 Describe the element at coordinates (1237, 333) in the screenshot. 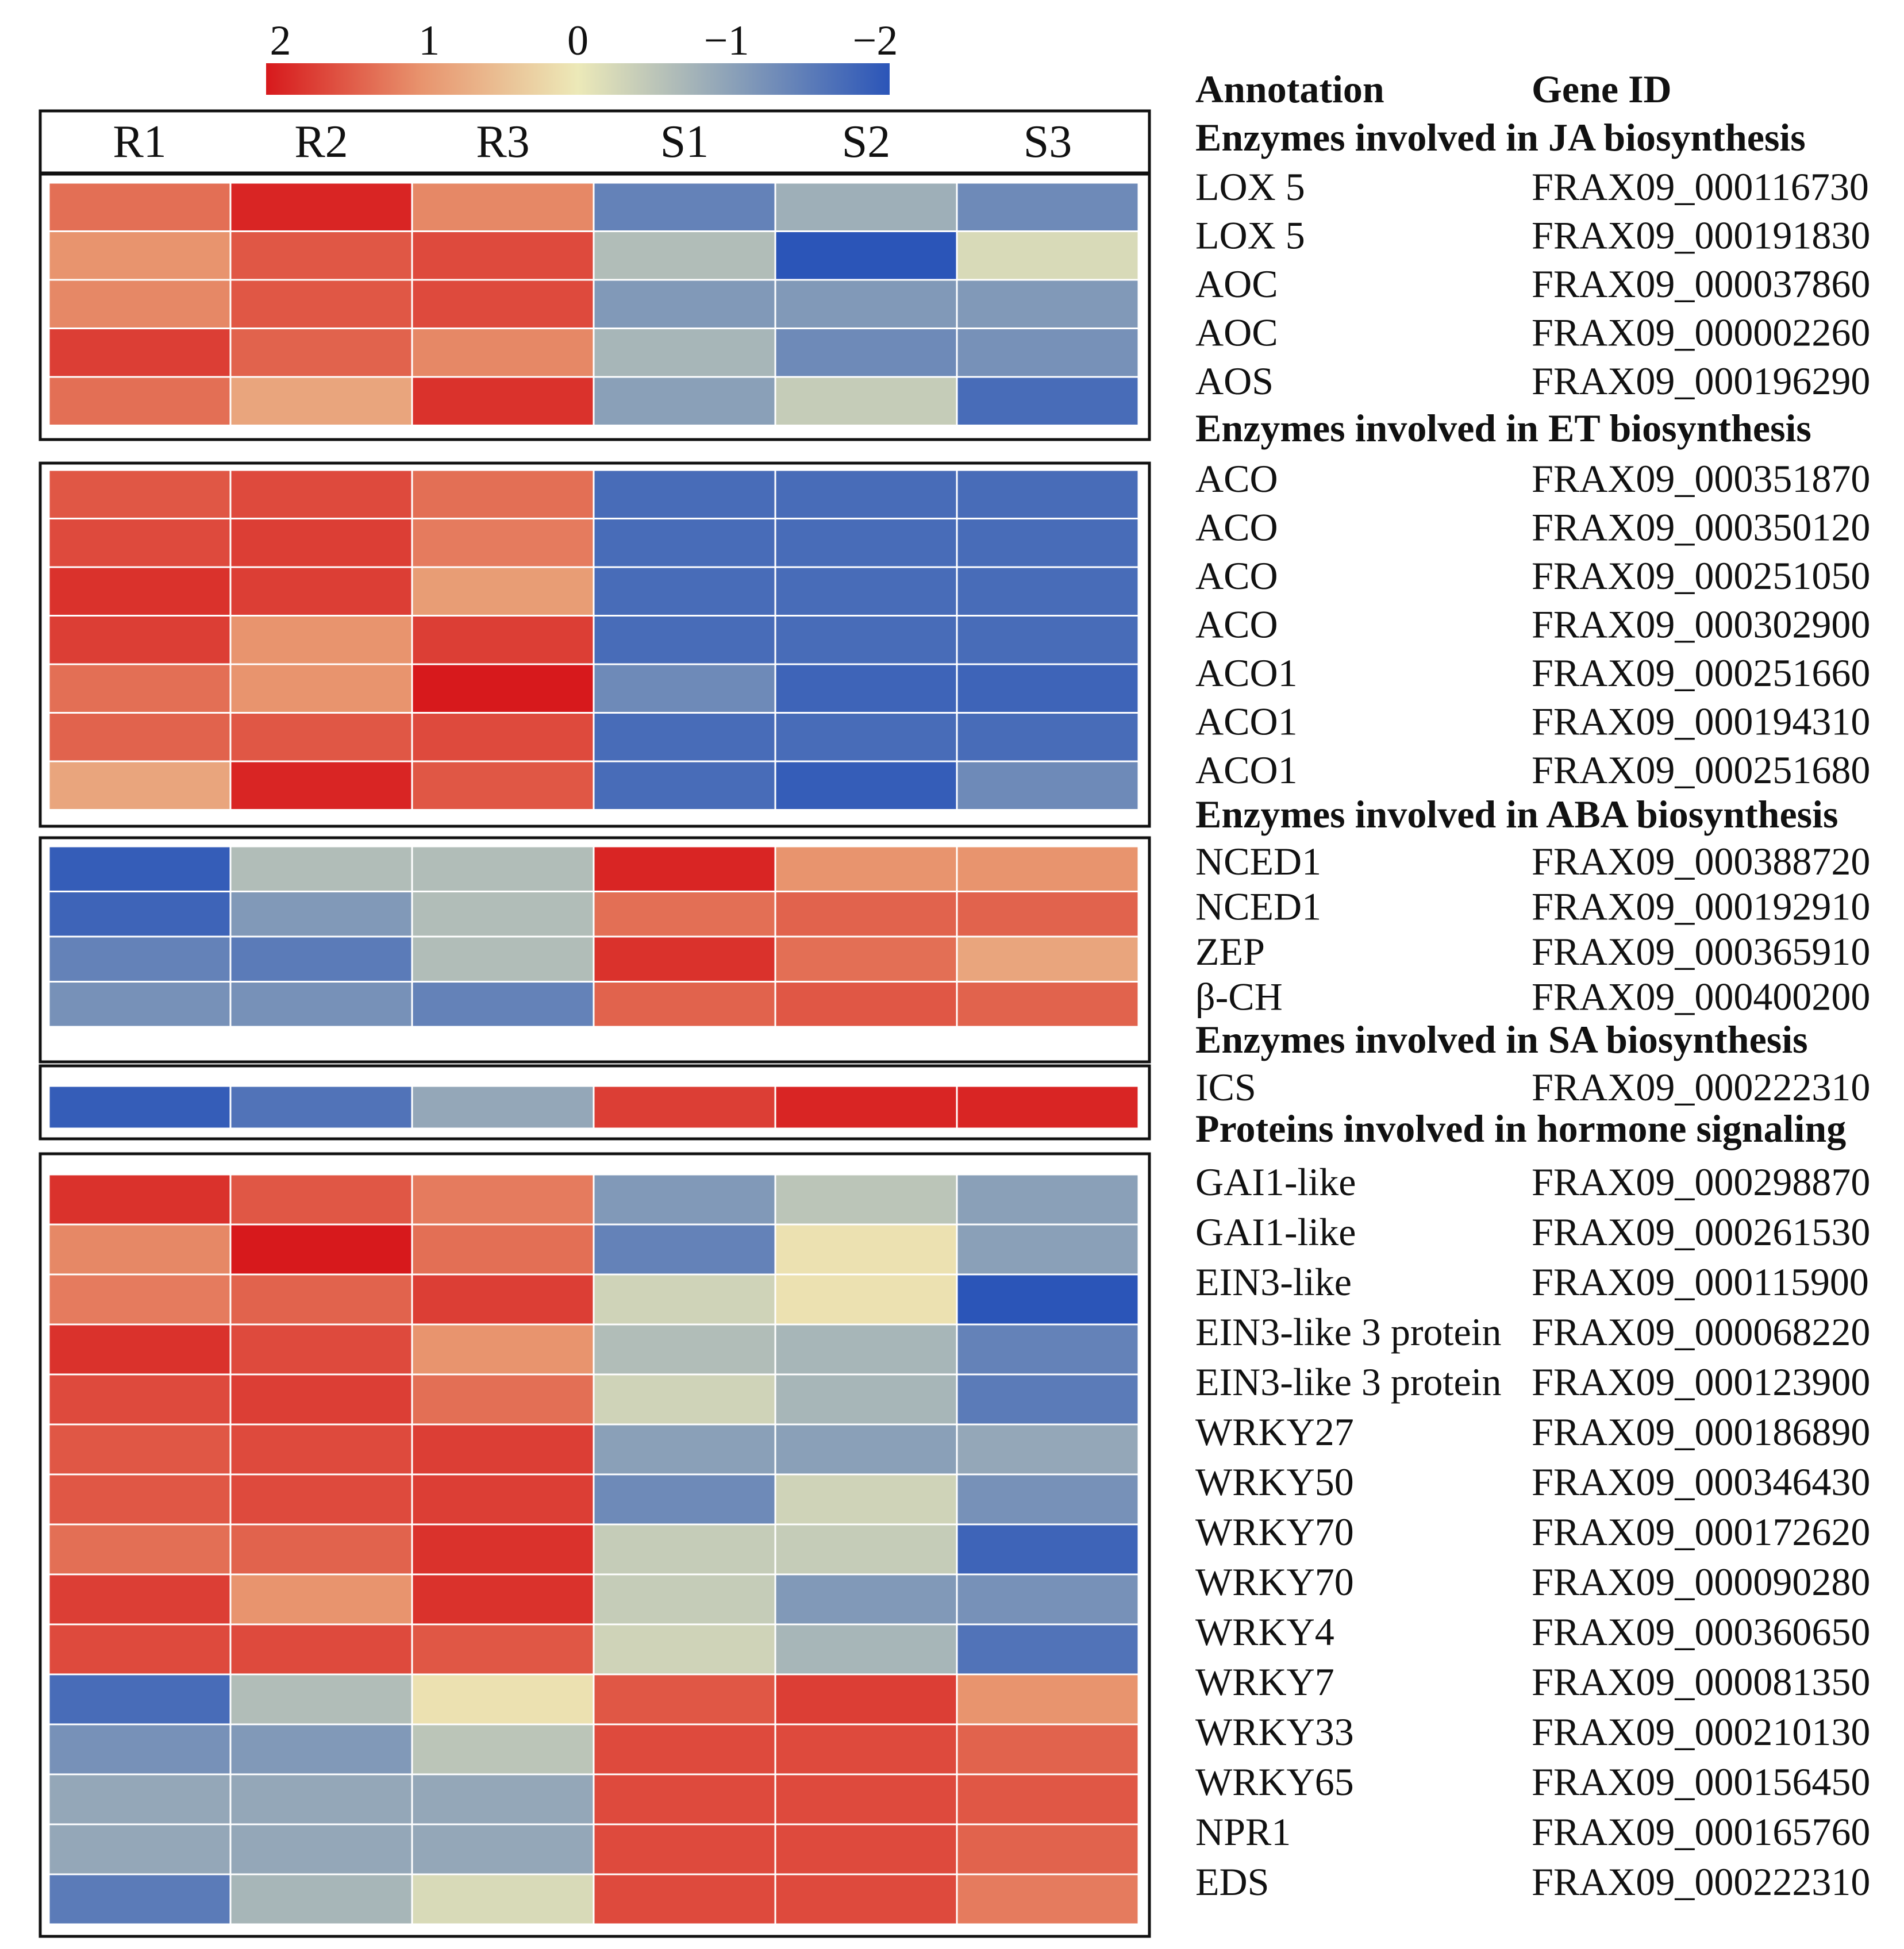

I see `row-annotation: AOC` at that location.